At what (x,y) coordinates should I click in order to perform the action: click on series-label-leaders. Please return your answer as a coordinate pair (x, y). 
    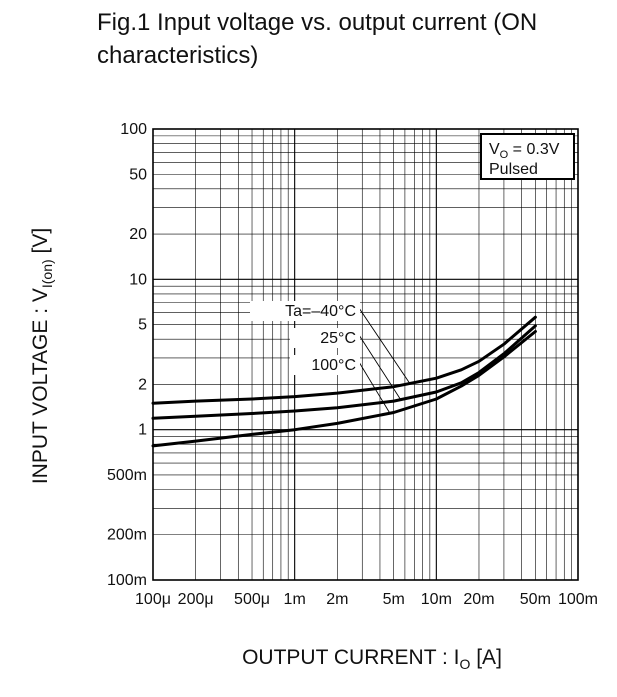
    Looking at the image, I should click on (384, 360).